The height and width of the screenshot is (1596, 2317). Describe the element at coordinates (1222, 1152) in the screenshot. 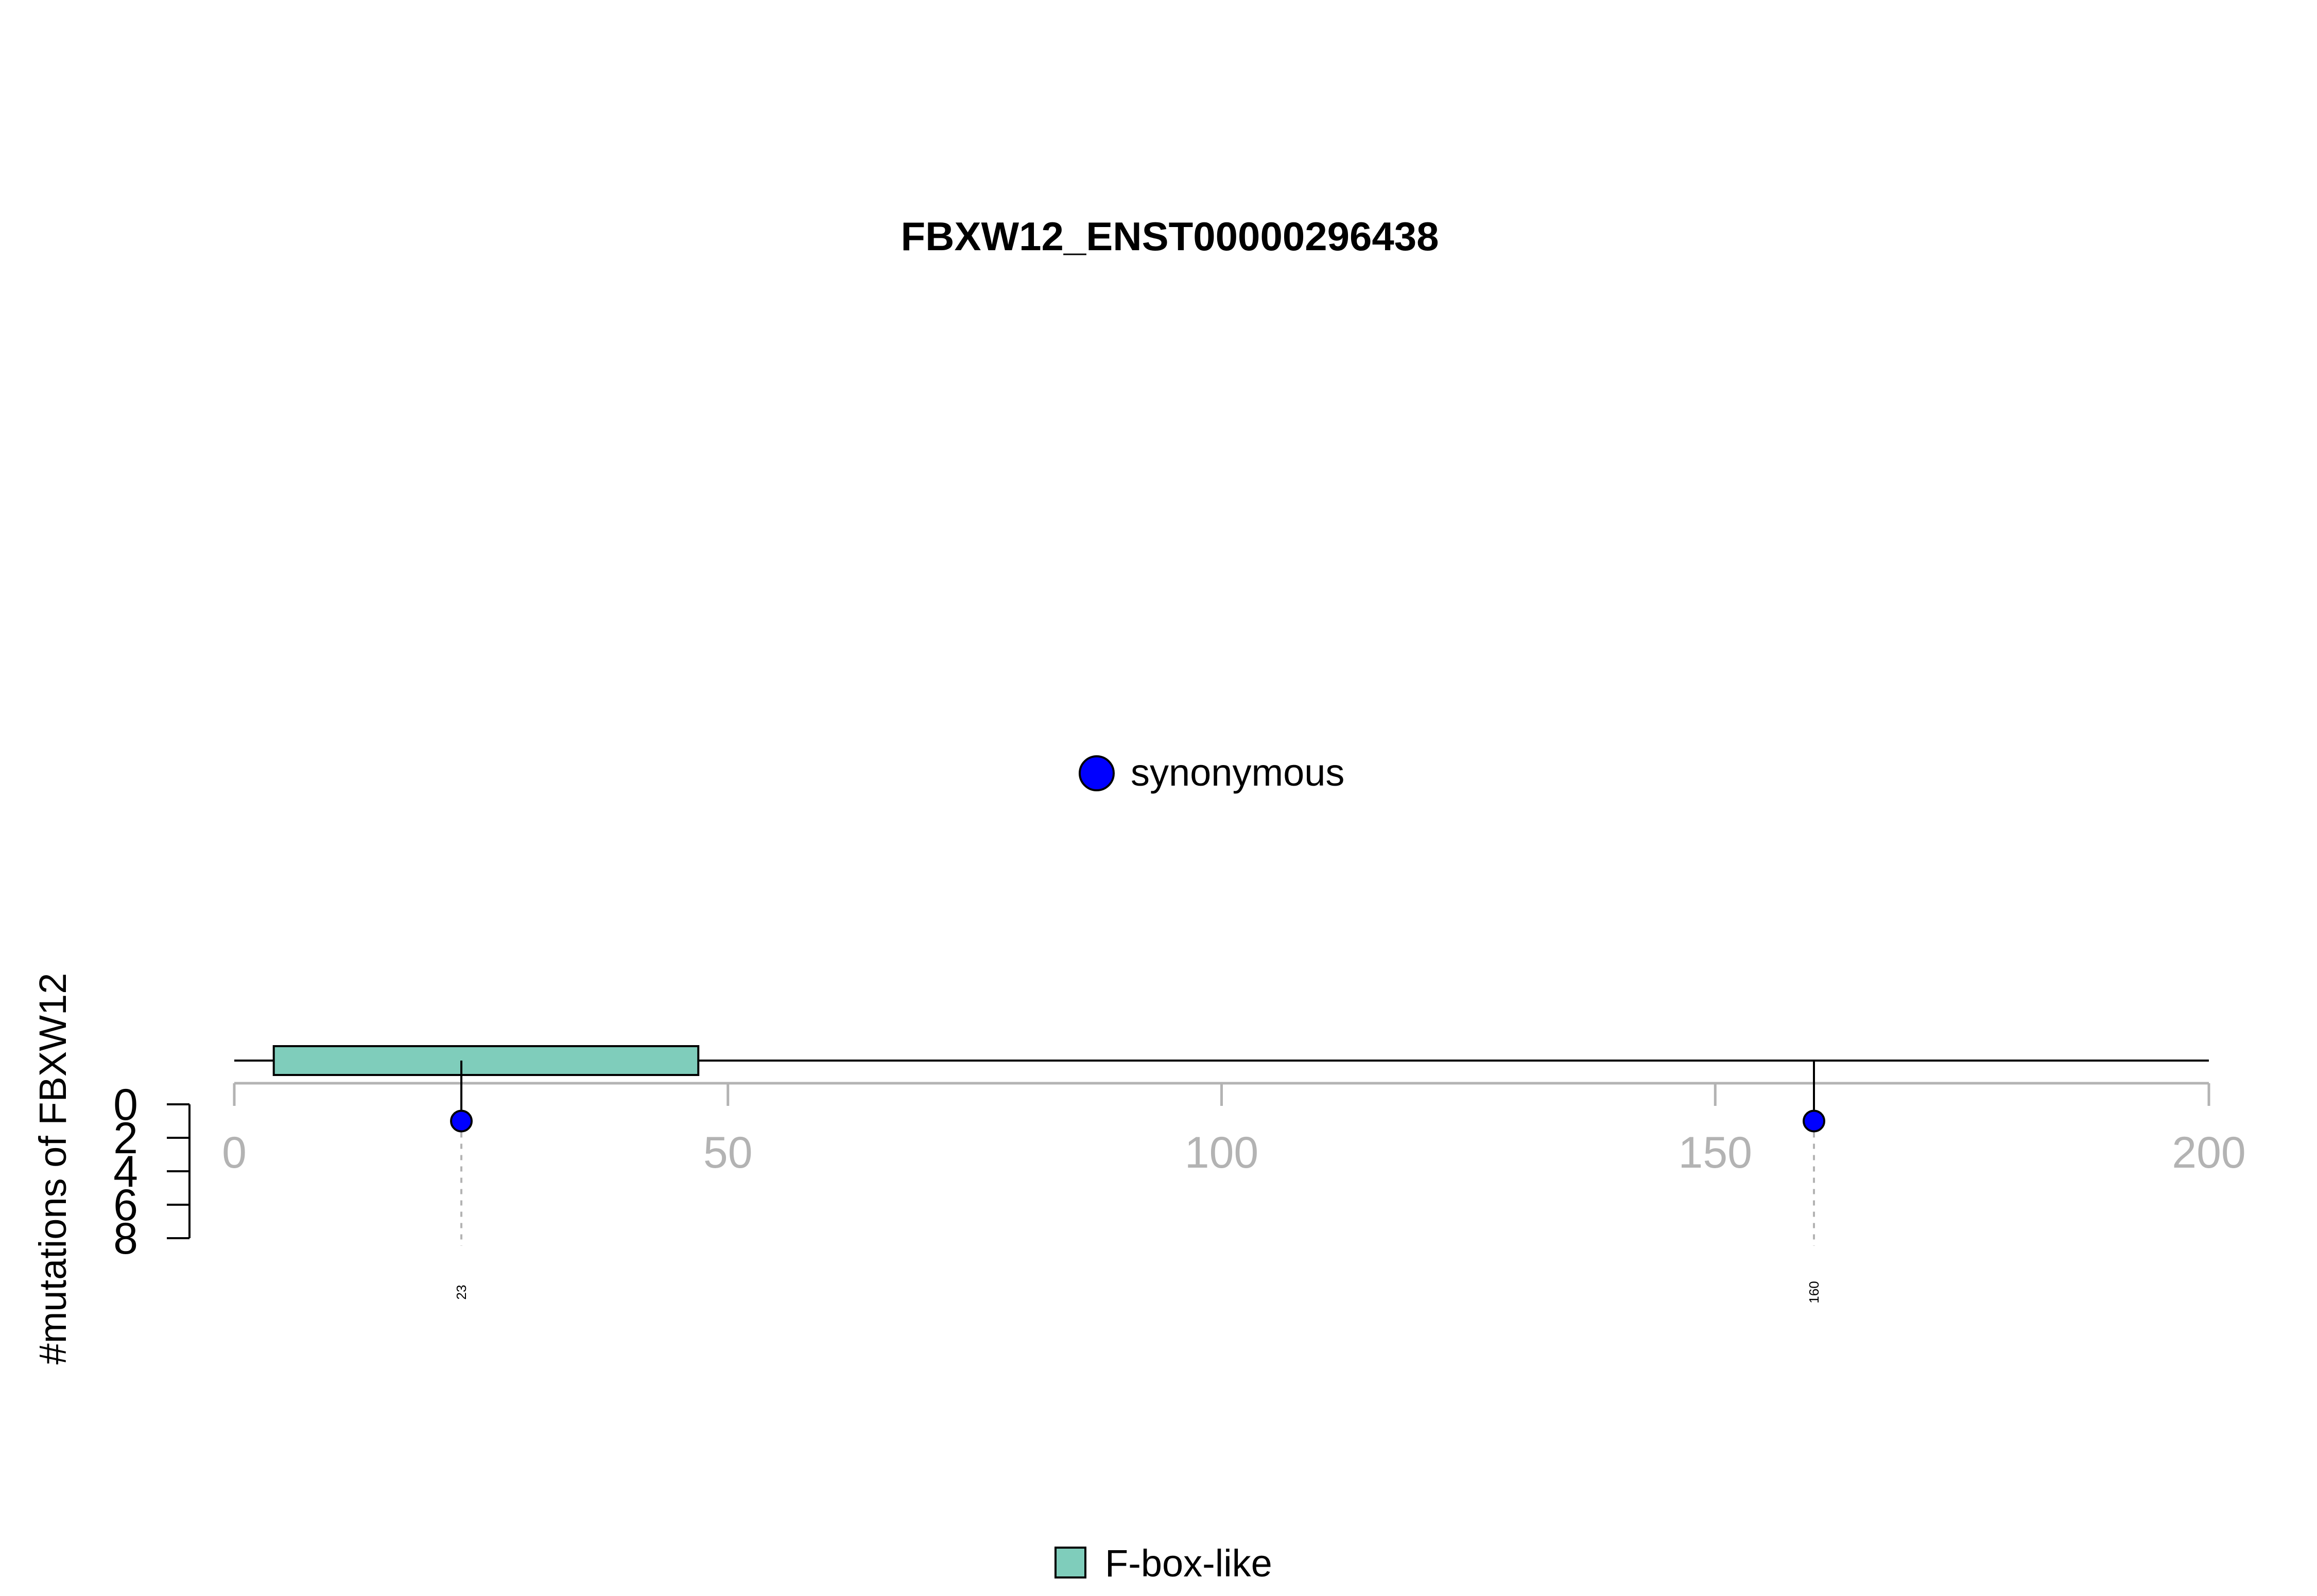

I see `x-tick-label: 100` at that location.